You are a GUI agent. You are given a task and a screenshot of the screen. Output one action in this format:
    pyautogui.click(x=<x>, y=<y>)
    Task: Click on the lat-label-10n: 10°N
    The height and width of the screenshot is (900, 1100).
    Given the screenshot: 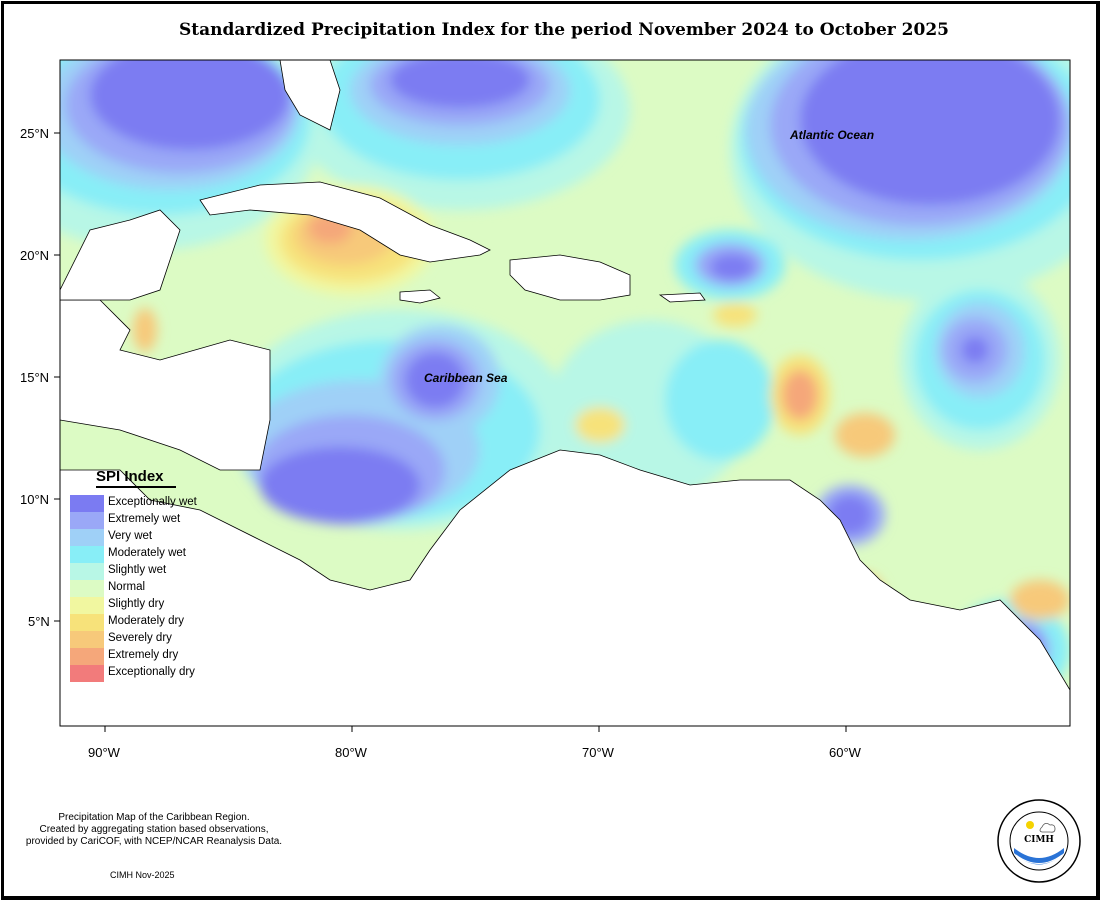 What is the action you would take?
    pyautogui.click(x=35, y=499)
    